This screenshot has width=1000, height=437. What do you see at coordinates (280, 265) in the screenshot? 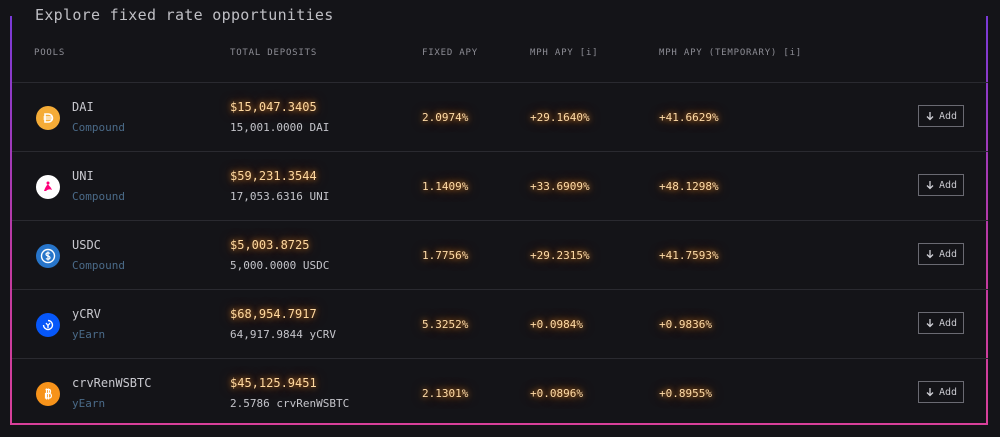
I see `deposit-token: 5,000.0000 USDC` at bounding box center [280, 265].